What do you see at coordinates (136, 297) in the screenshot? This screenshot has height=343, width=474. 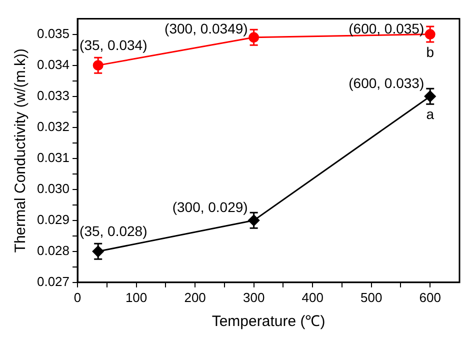 I see `x-tick-label: 100` at bounding box center [136, 297].